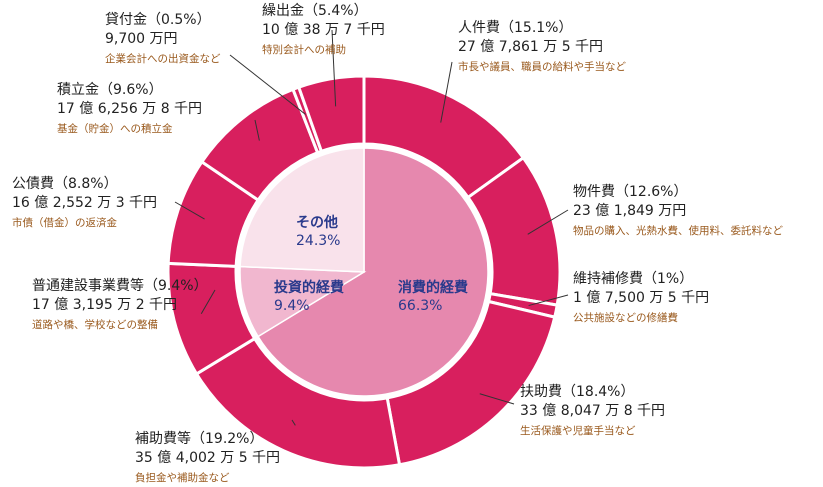  I want to click on note: 市債（借金）の返済金, so click(64, 222).